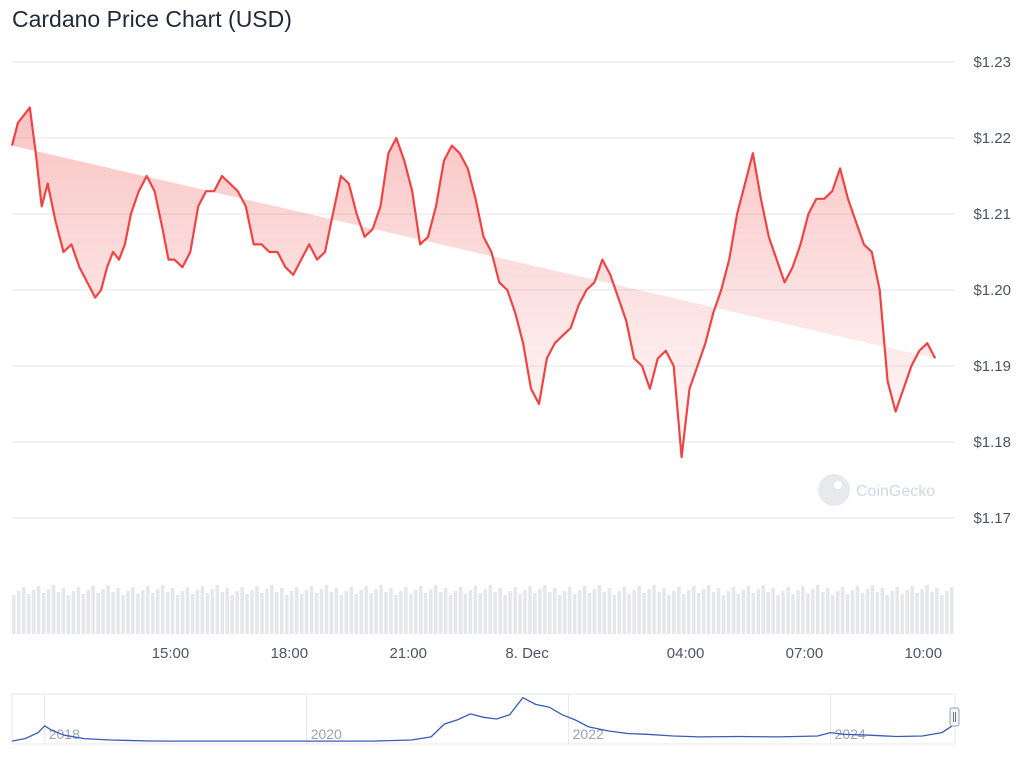 The width and height of the screenshot is (1024, 763). I want to click on volume-bars, so click(483, 609).